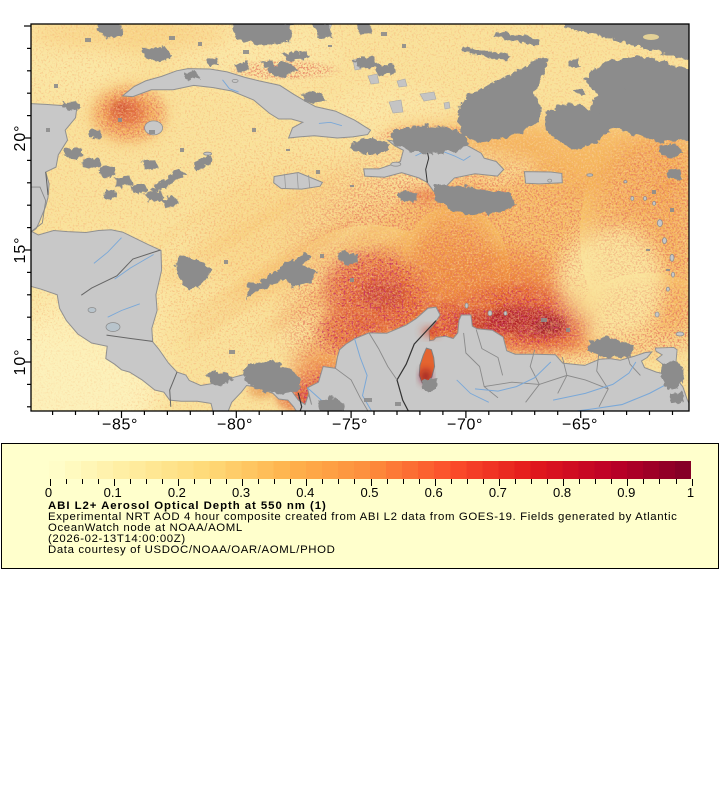 The height and width of the screenshot is (800, 720). Describe the element at coordinates (465, 425) in the screenshot. I see `svg-text: −70°` at that location.